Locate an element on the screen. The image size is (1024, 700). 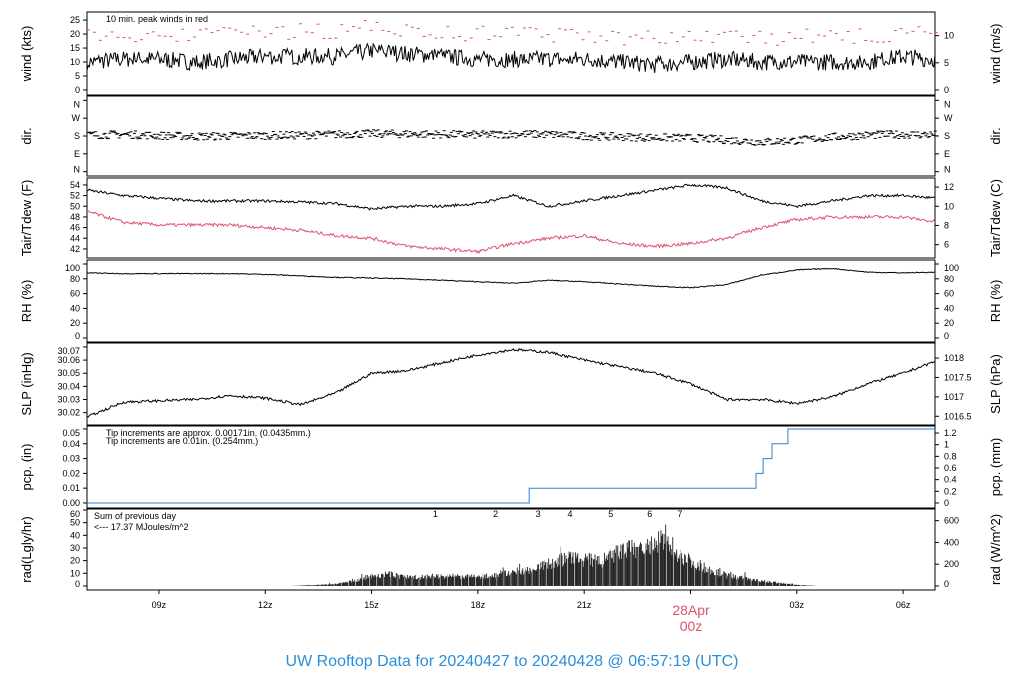
y-tick-label: 44 is located at coordinates (75, 238).